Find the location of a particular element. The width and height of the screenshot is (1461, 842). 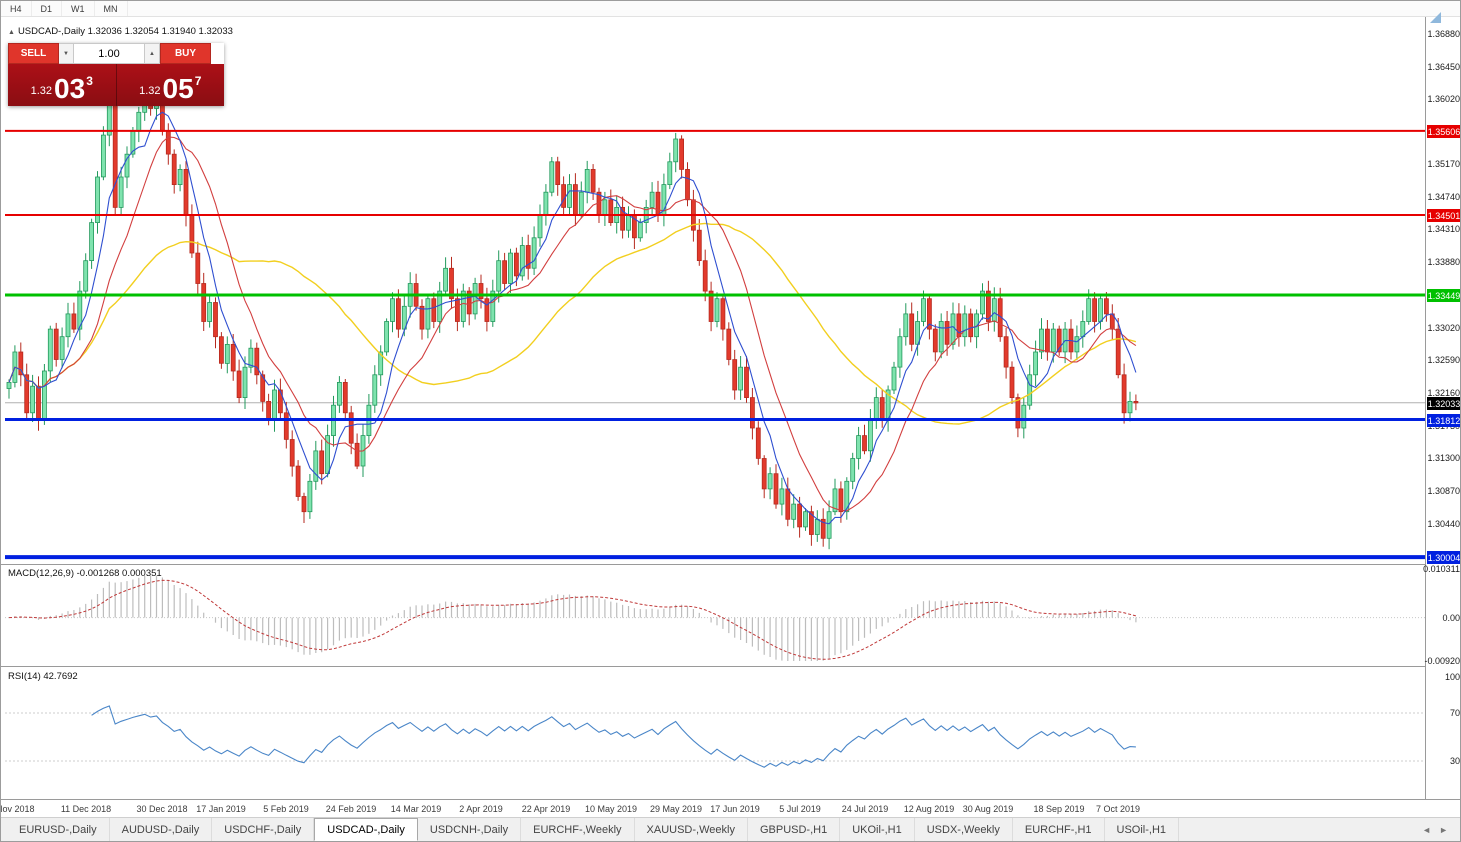

volume-decrease-icon: ▼ is located at coordinates (66, 53).